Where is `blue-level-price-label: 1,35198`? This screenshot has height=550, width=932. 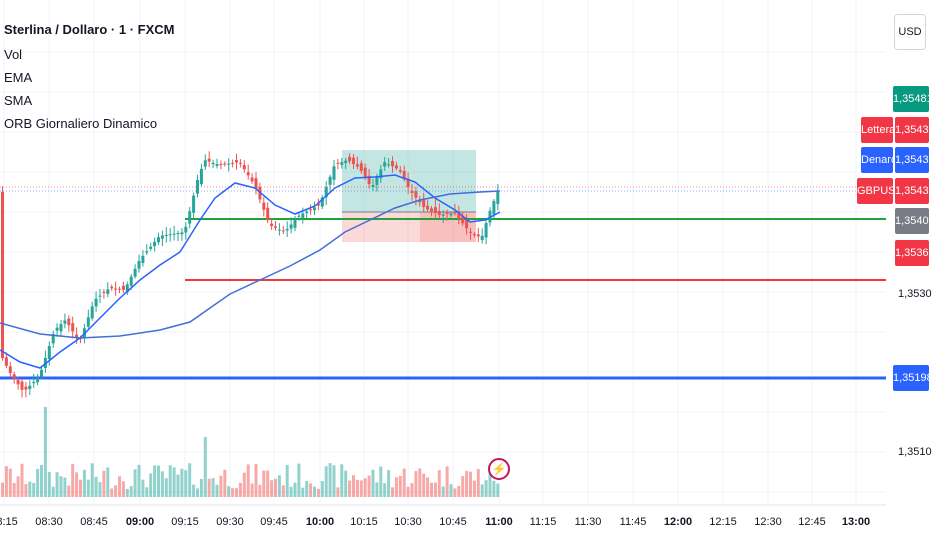 blue-level-price-label: 1,35198 is located at coordinates (912, 378).